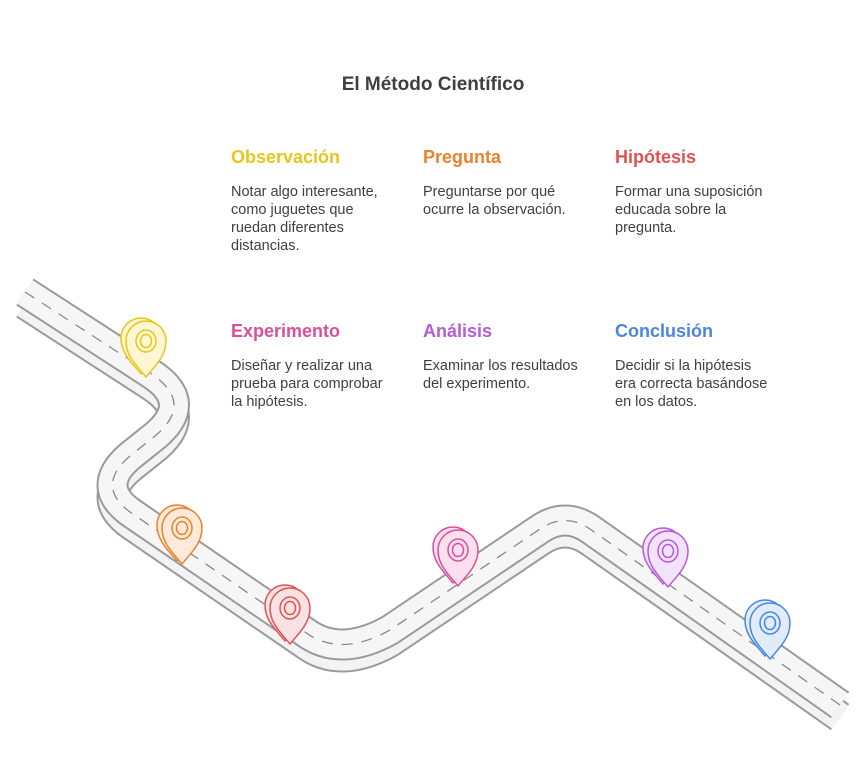 The width and height of the screenshot is (866, 782). I want to click on step-heading: Experimento, so click(286, 331).